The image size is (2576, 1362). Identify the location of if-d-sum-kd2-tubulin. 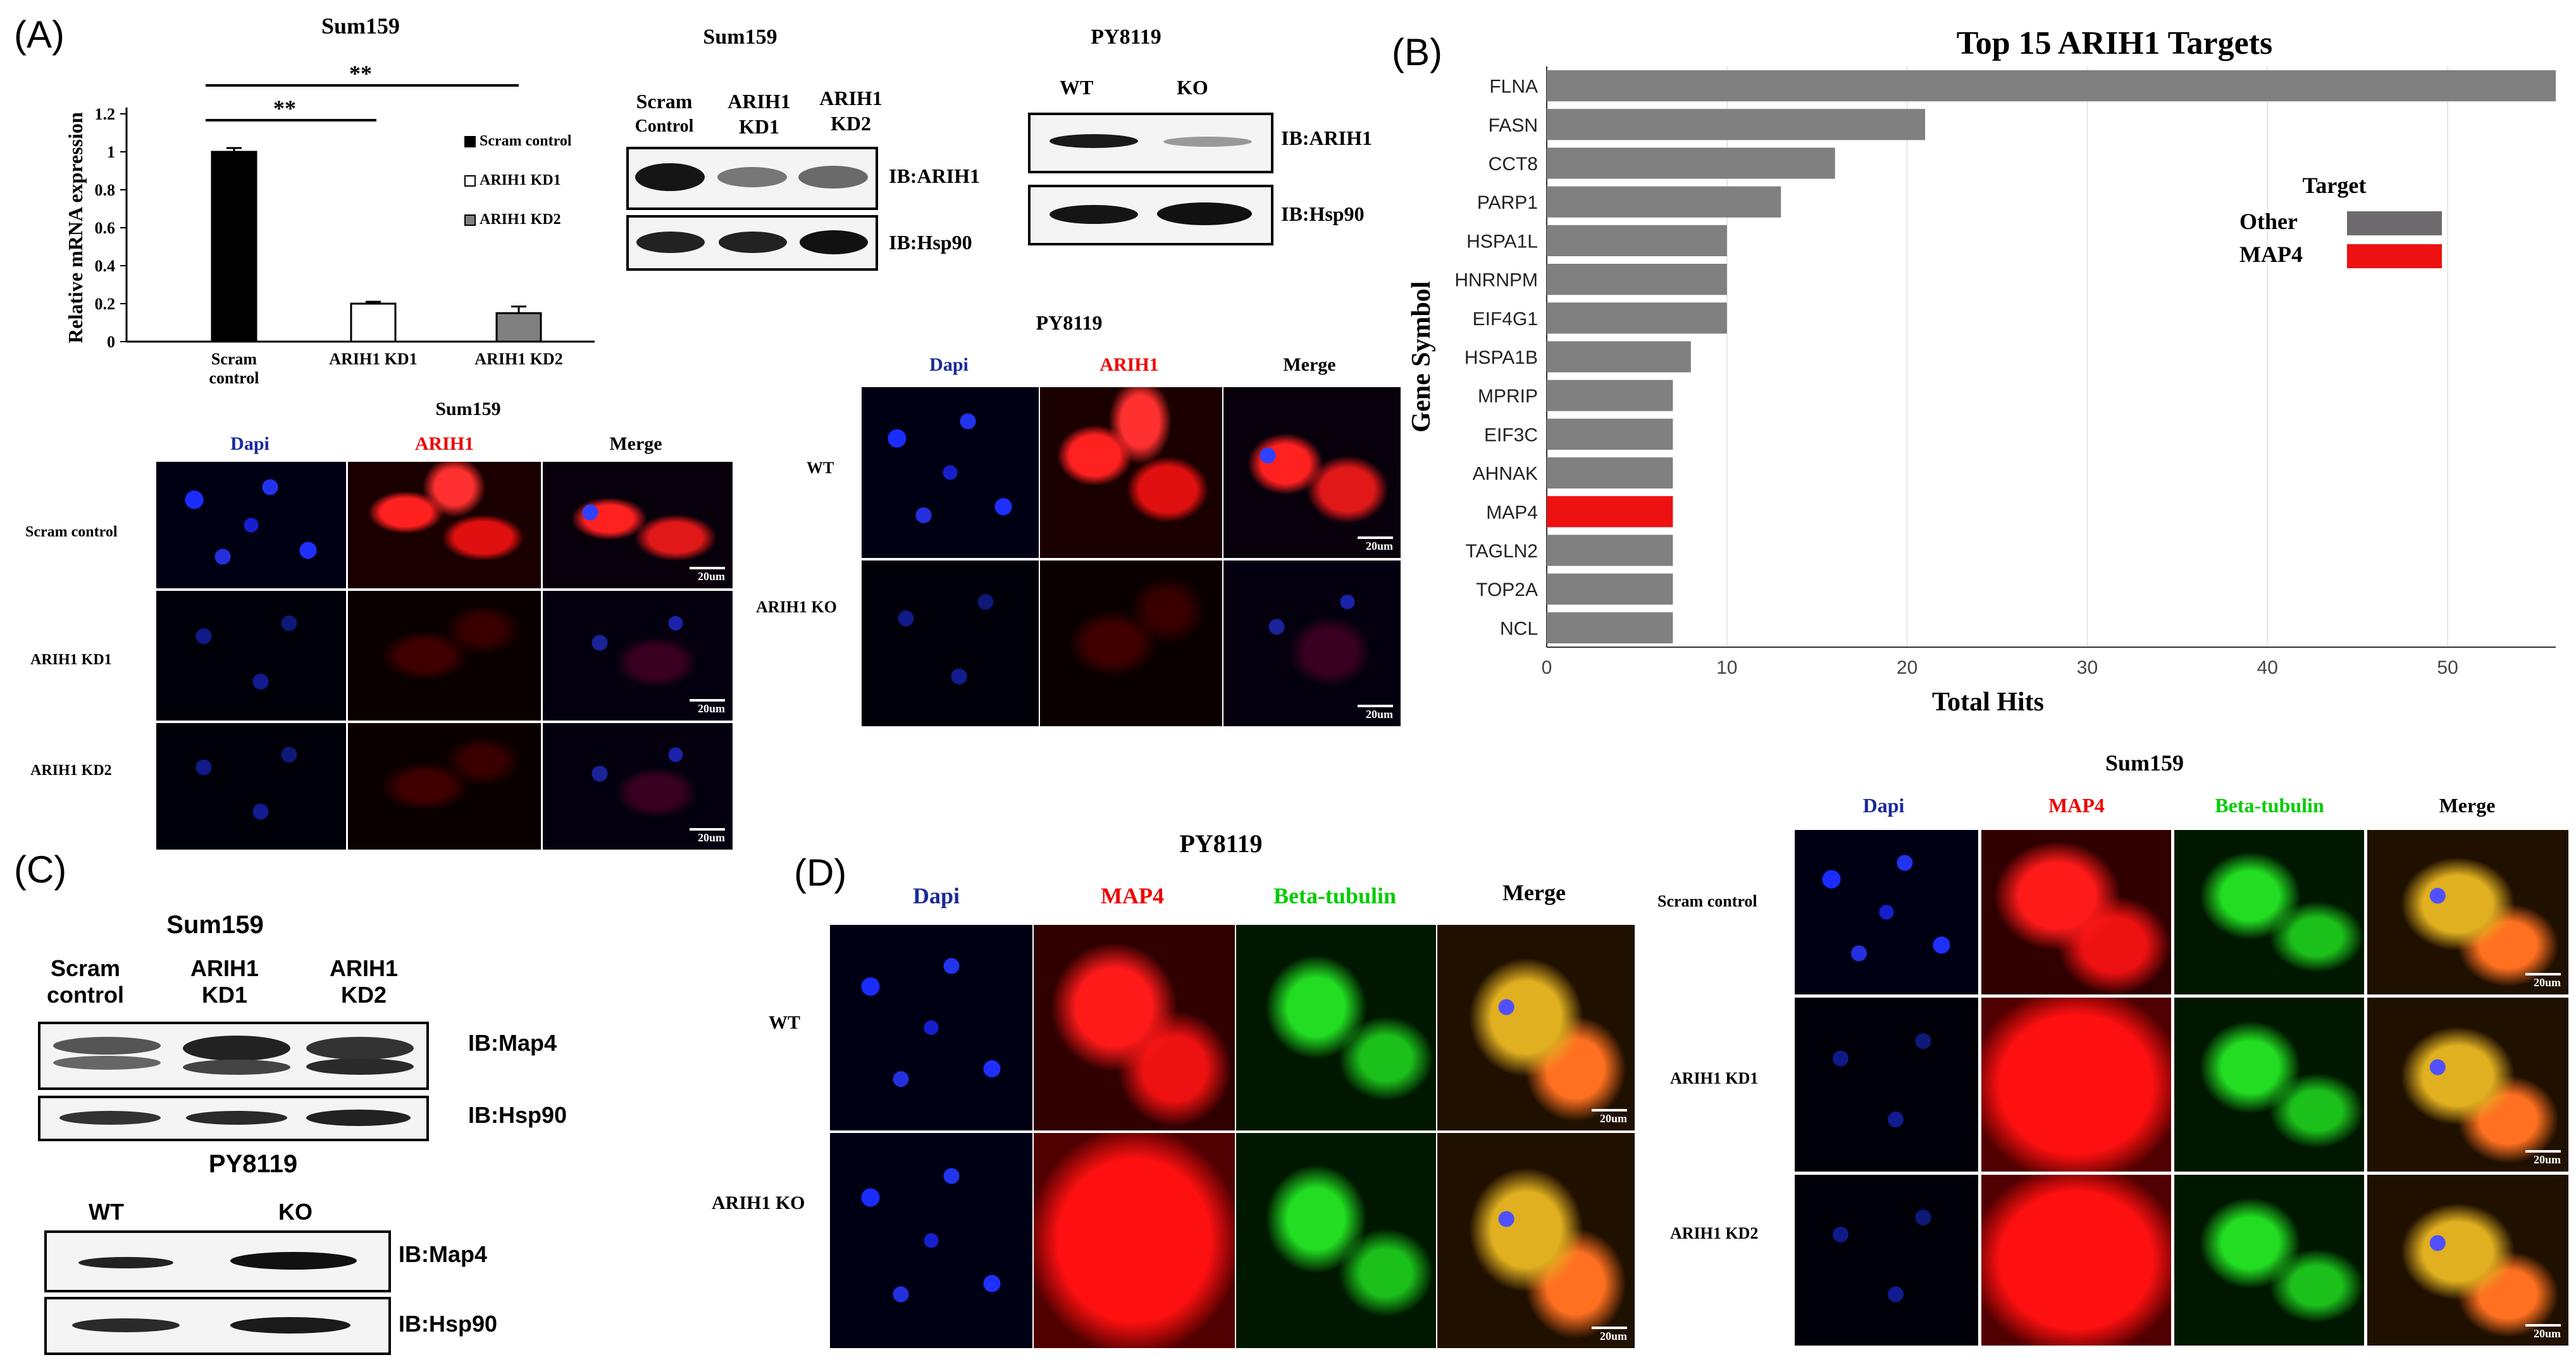
(2269, 1260).